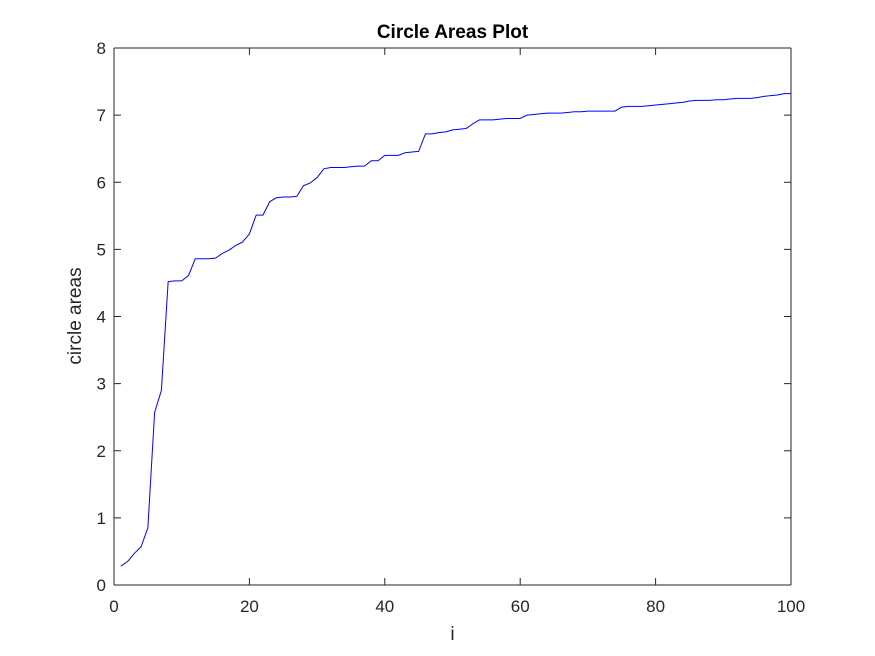  What do you see at coordinates (101, 317) in the screenshot?
I see `y-tick-label: 4` at bounding box center [101, 317].